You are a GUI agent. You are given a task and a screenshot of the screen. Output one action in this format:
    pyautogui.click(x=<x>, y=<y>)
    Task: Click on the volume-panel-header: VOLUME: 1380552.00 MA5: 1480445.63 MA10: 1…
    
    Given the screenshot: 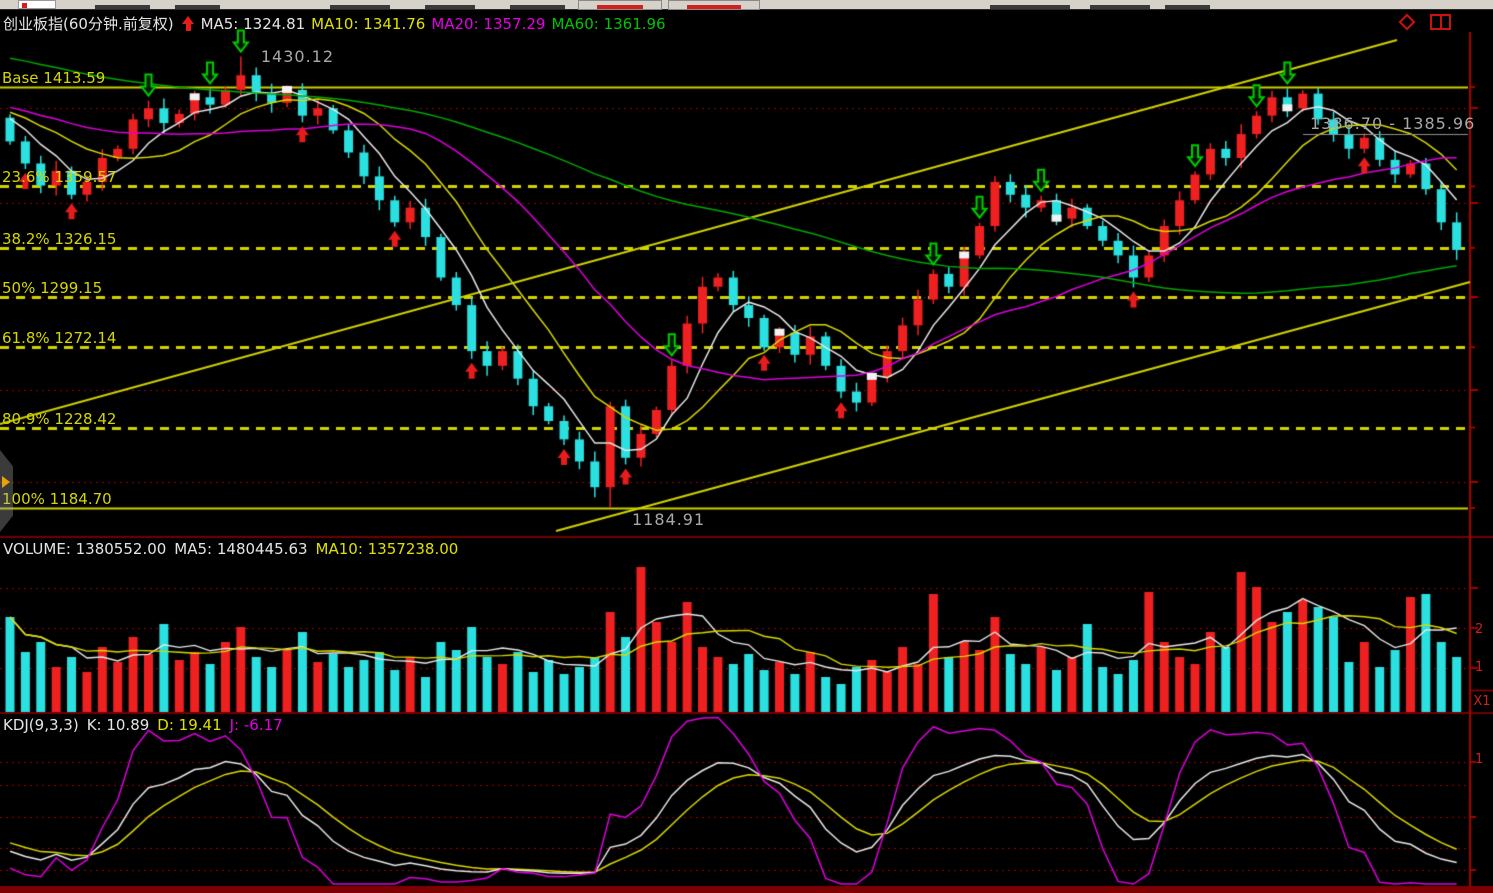 What is the action you would take?
    pyautogui.click(x=234, y=549)
    